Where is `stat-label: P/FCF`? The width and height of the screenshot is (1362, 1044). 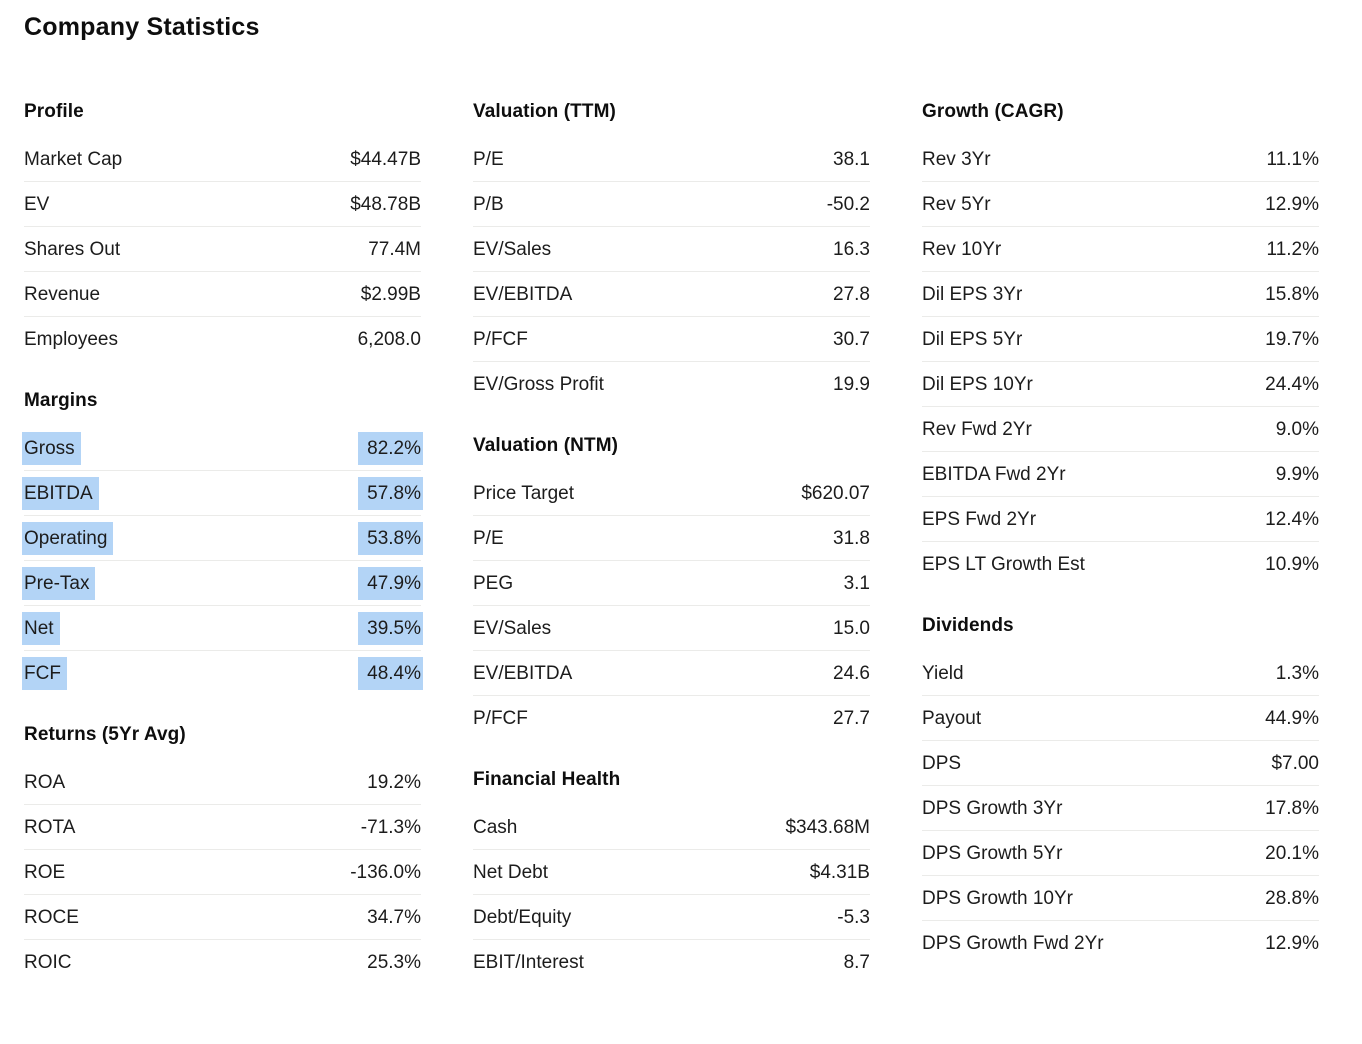
stat-label: P/FCF is located at coordinates (500, 339).